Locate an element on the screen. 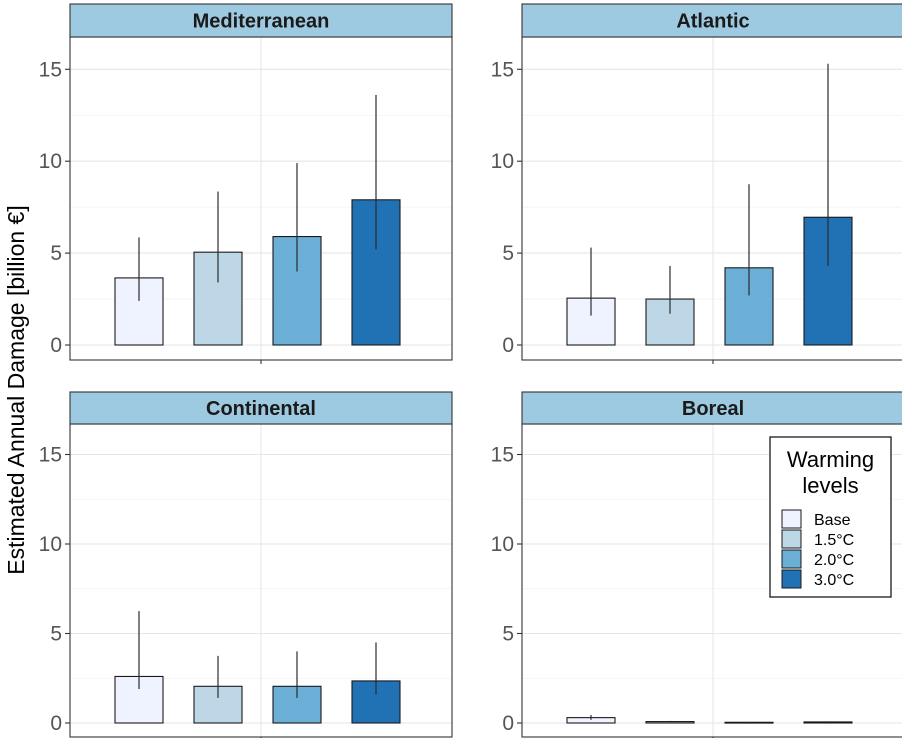 The image size is (902, 738). legend-label: 1.5°C is located at coordinates (834, 540).